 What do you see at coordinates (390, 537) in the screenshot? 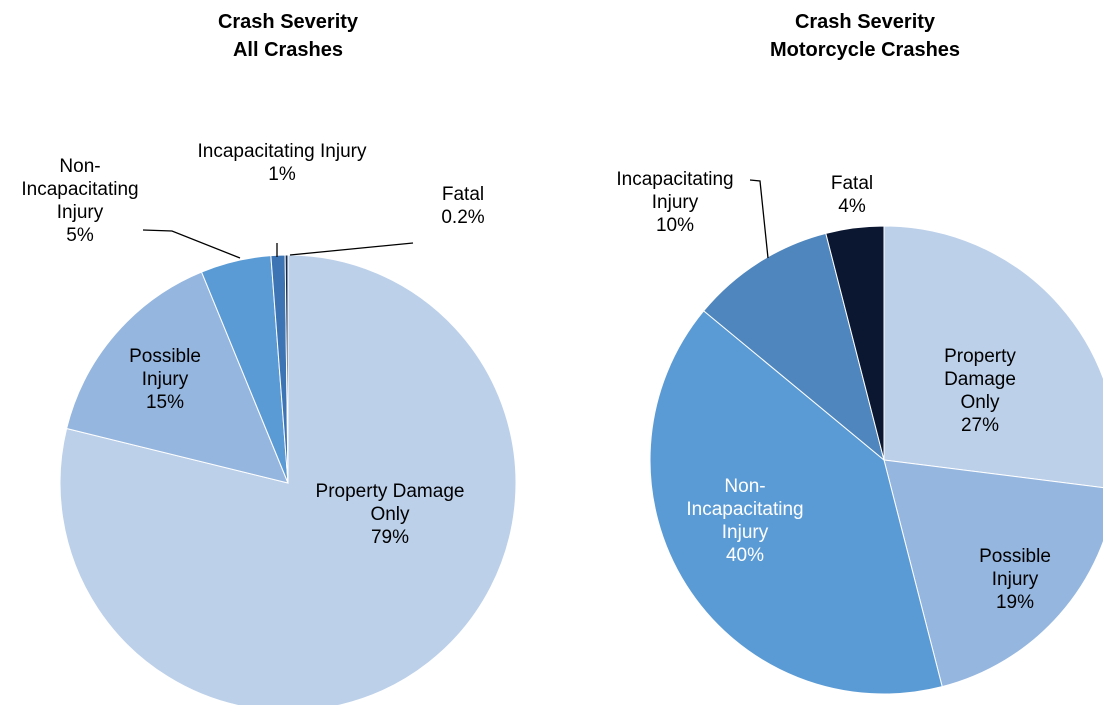
I see `value-label: 79%` at bounding box center [390, 537].